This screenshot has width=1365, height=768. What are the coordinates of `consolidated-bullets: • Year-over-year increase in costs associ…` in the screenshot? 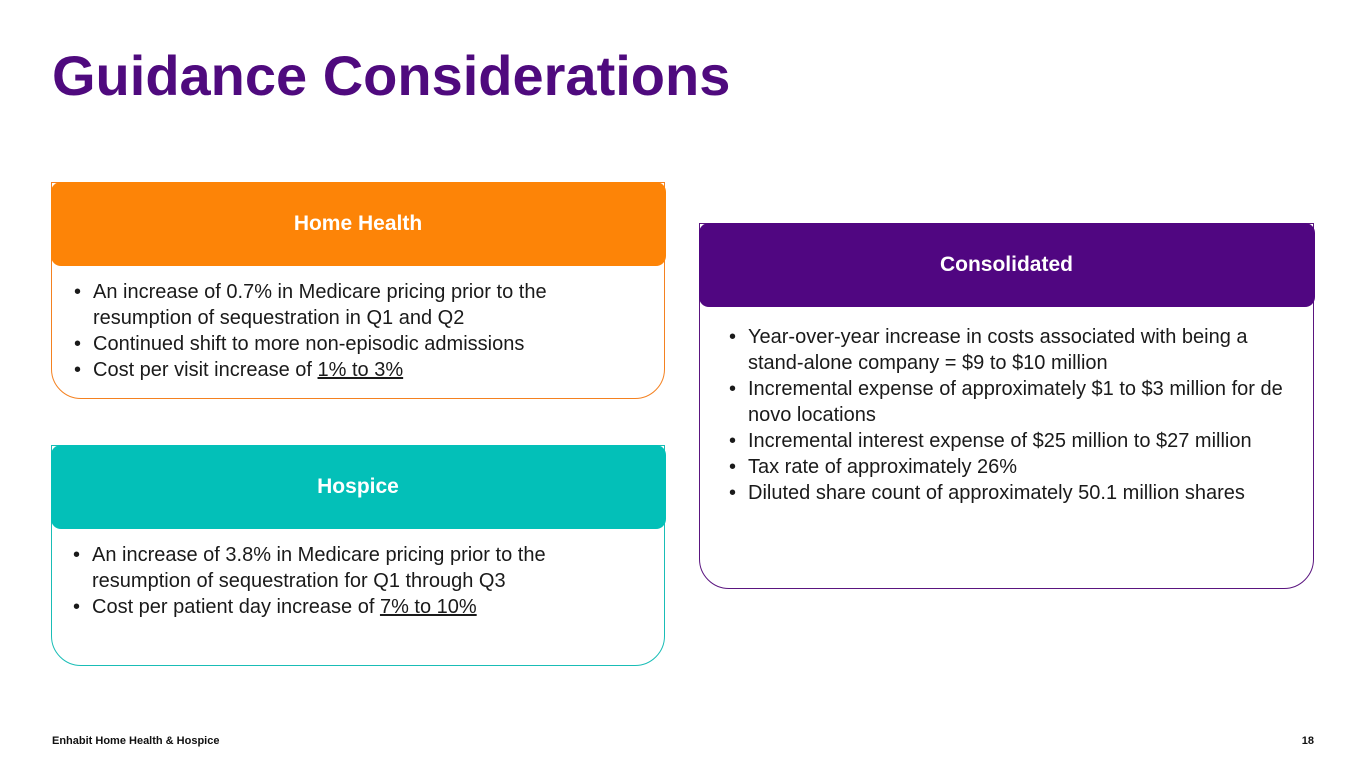 It's located at (1011, 415).